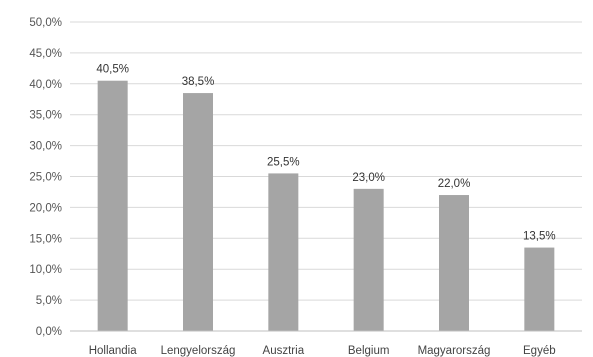  What do you see at coordinates (49, 332) in the screenshot?
I see `y-tick-label: 0,0%` at bounding box center [49, 332].